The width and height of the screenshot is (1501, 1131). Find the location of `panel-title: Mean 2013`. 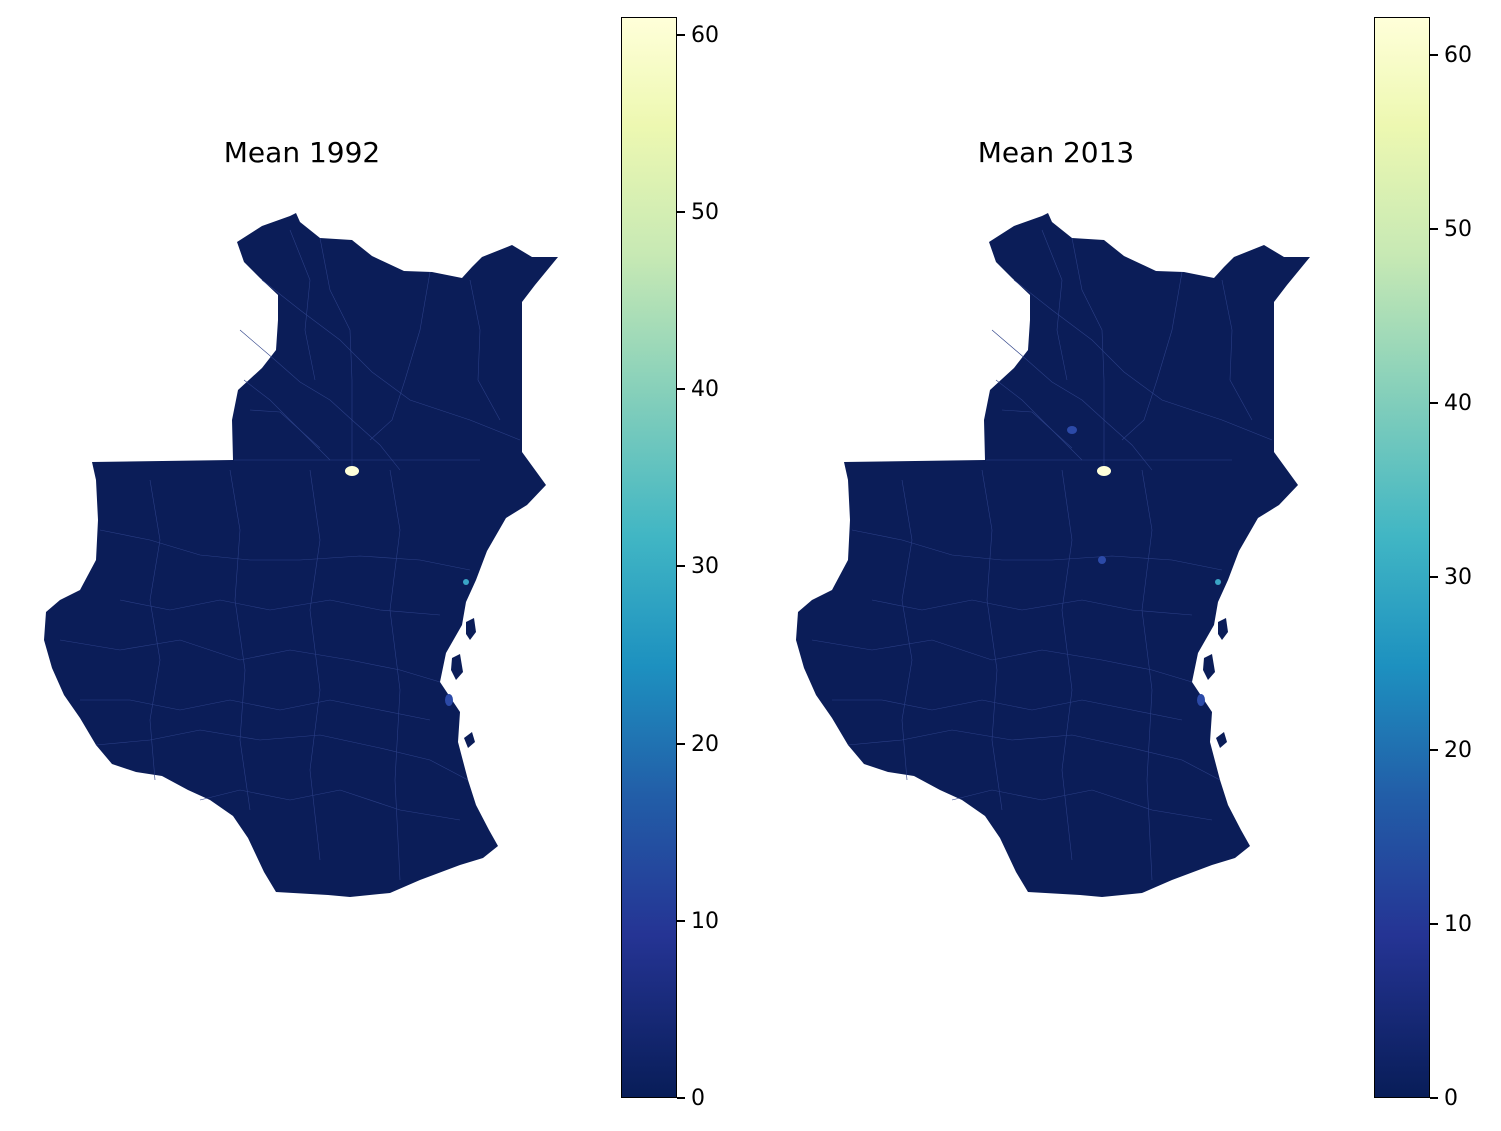

panel-title: Mean 2013 is located at coordinates (1056, 152).